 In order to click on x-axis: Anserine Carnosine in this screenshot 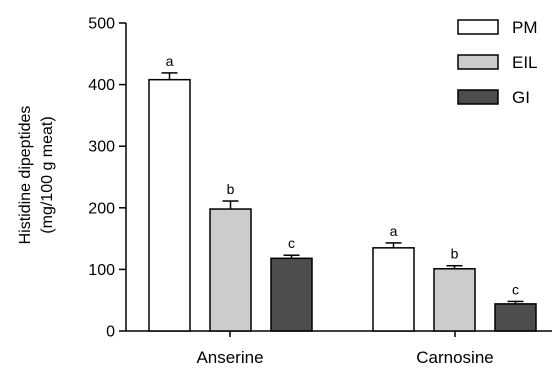, I will do `click(339, 348)`.